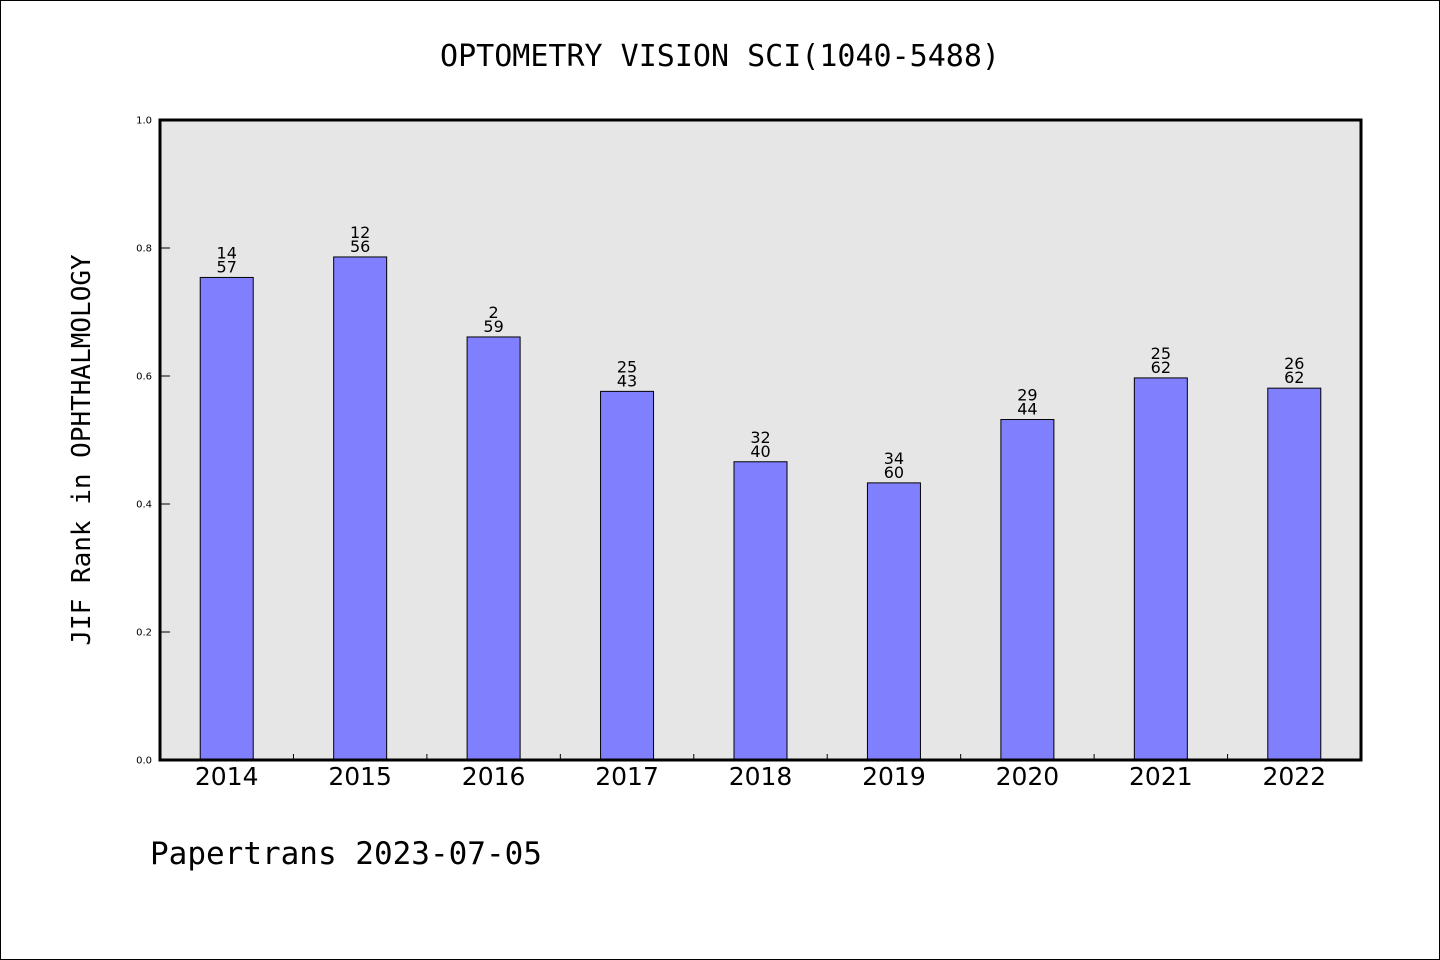 This screenshot has width=1440, height=960. I want to click on y-axis-label: JIF Rank in OPHTHALMOLOGY, so click(82, 450).